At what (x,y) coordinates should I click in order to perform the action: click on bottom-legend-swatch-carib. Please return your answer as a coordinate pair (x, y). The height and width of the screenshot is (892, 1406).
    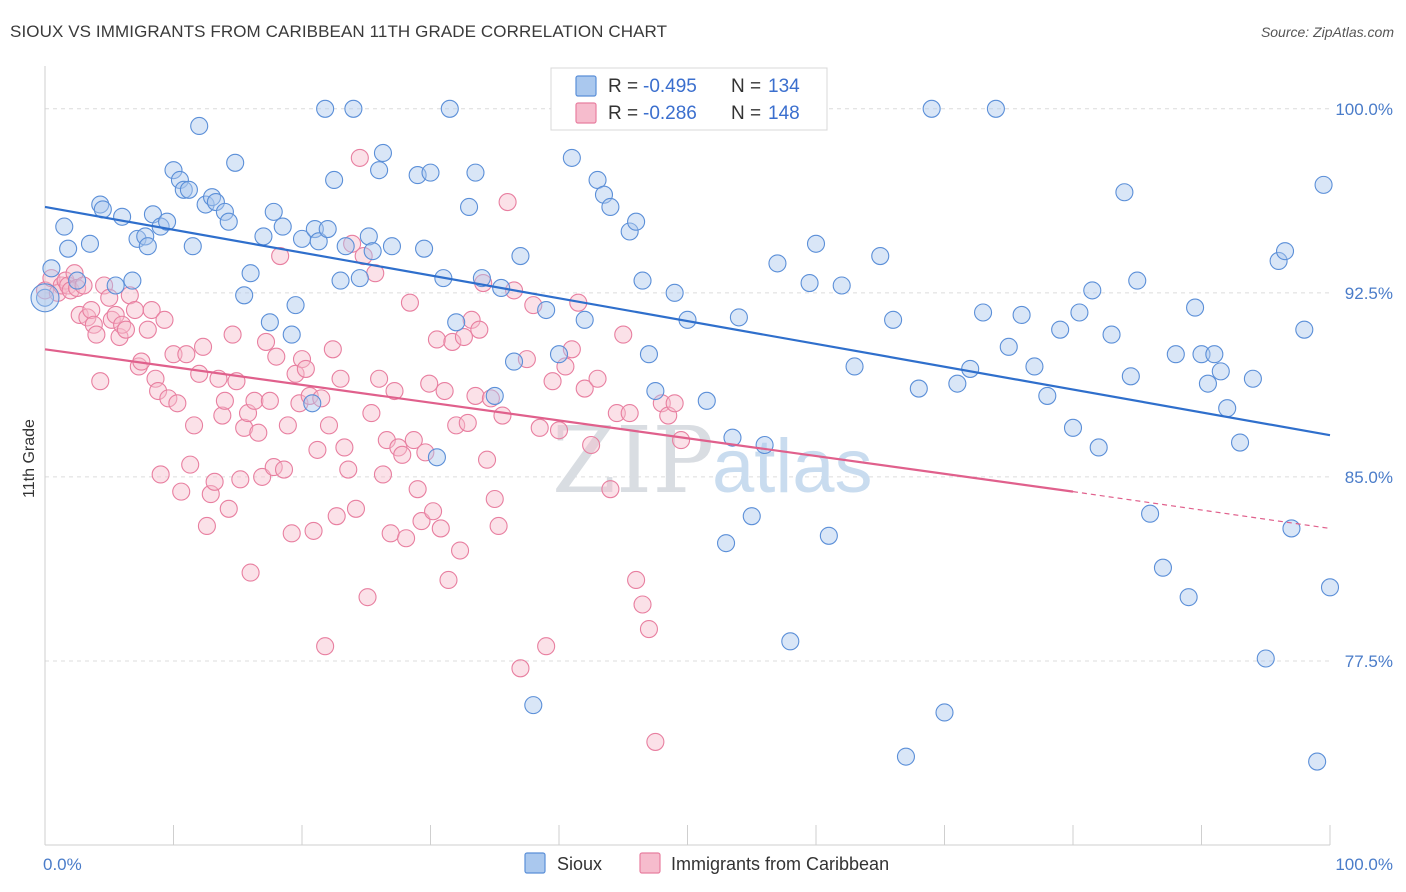
    Looking at the image, I should click on (650, 863).